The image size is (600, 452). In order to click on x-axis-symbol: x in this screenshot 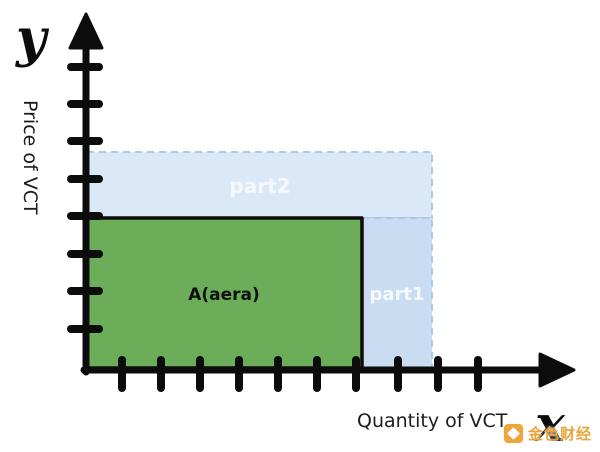, I will do `click(550, 423)`.